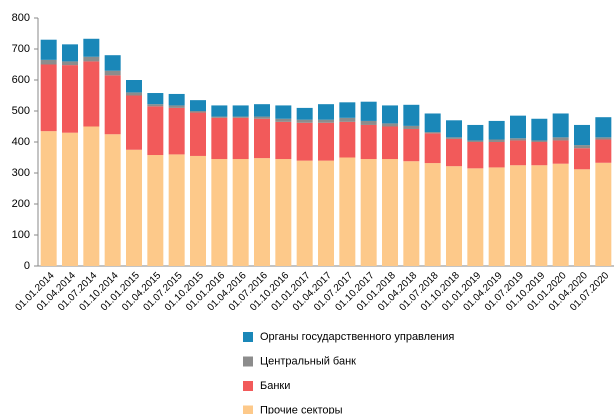 Image resolution: width=614 pixels, height=419 pixels. What do you see at coordinates (275, 386) in the screenshot?
I see `legend-label: Банки` at bounding box center [275, 386].